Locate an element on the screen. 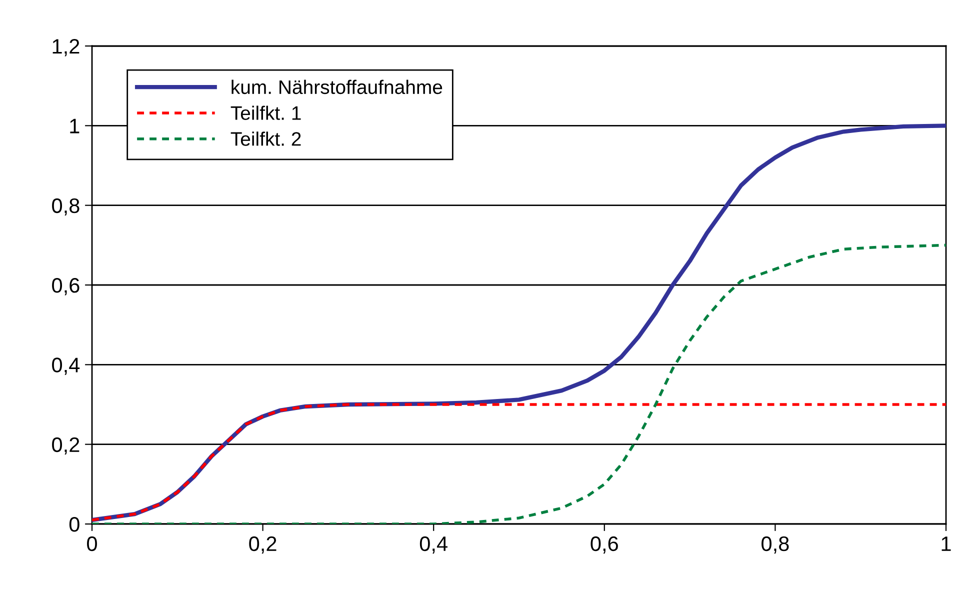  y-tick-label: 1 is located at coordinates (75, 126).